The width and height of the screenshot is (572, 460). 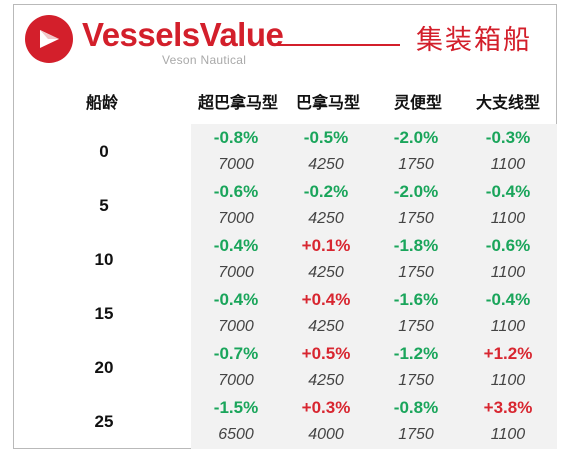 I want to click on column-header-handy: 灵便型, so click(x=417, y=103).